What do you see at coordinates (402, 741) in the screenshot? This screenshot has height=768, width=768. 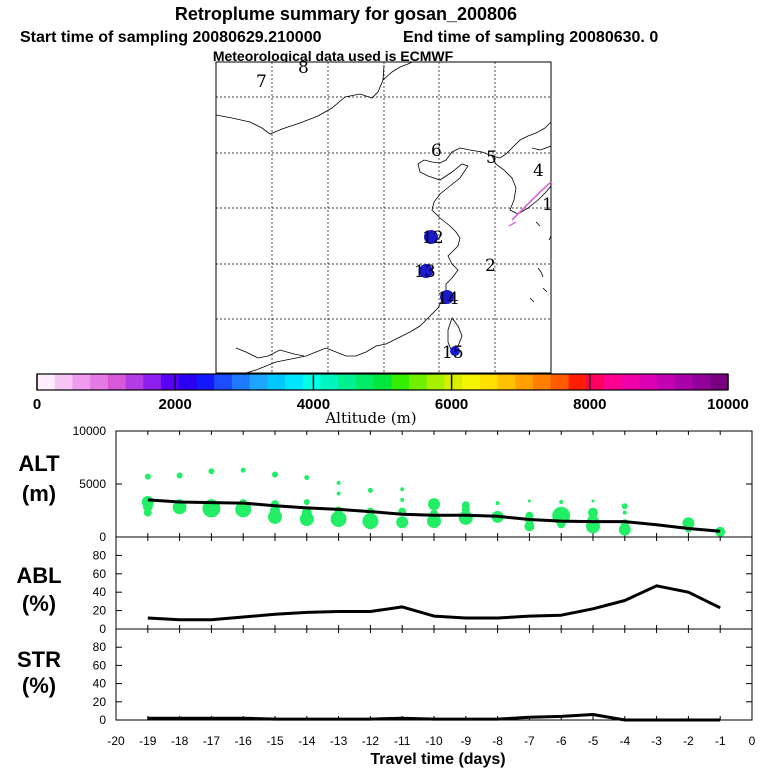 I see `x-tick-label: -11` at bounding box center [402, 741].